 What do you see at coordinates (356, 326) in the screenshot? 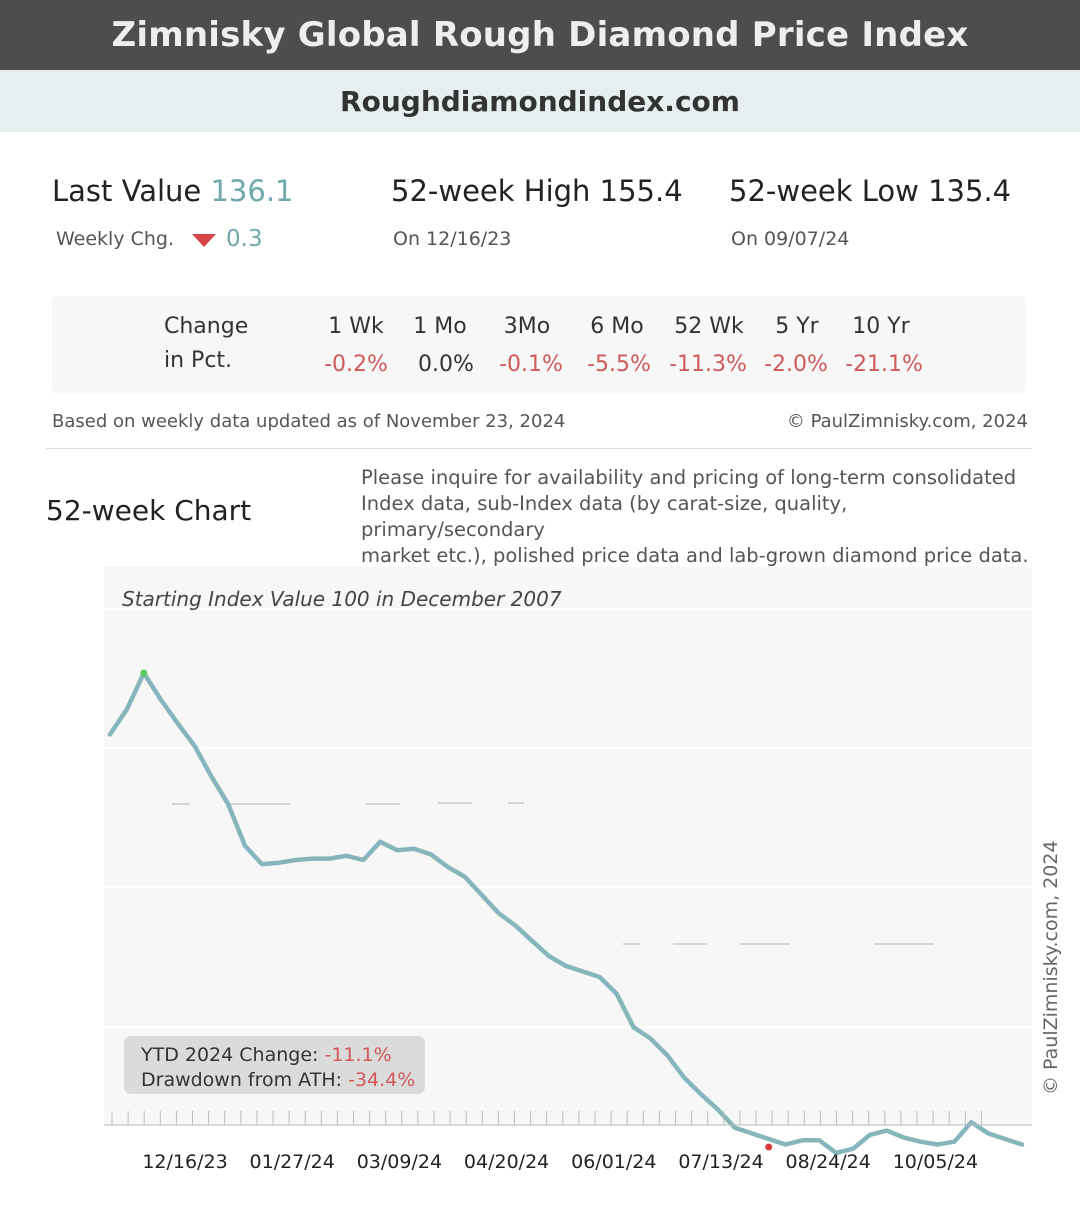
I see `period-1wk: 1 Wk` at bounding box center [356, 326].